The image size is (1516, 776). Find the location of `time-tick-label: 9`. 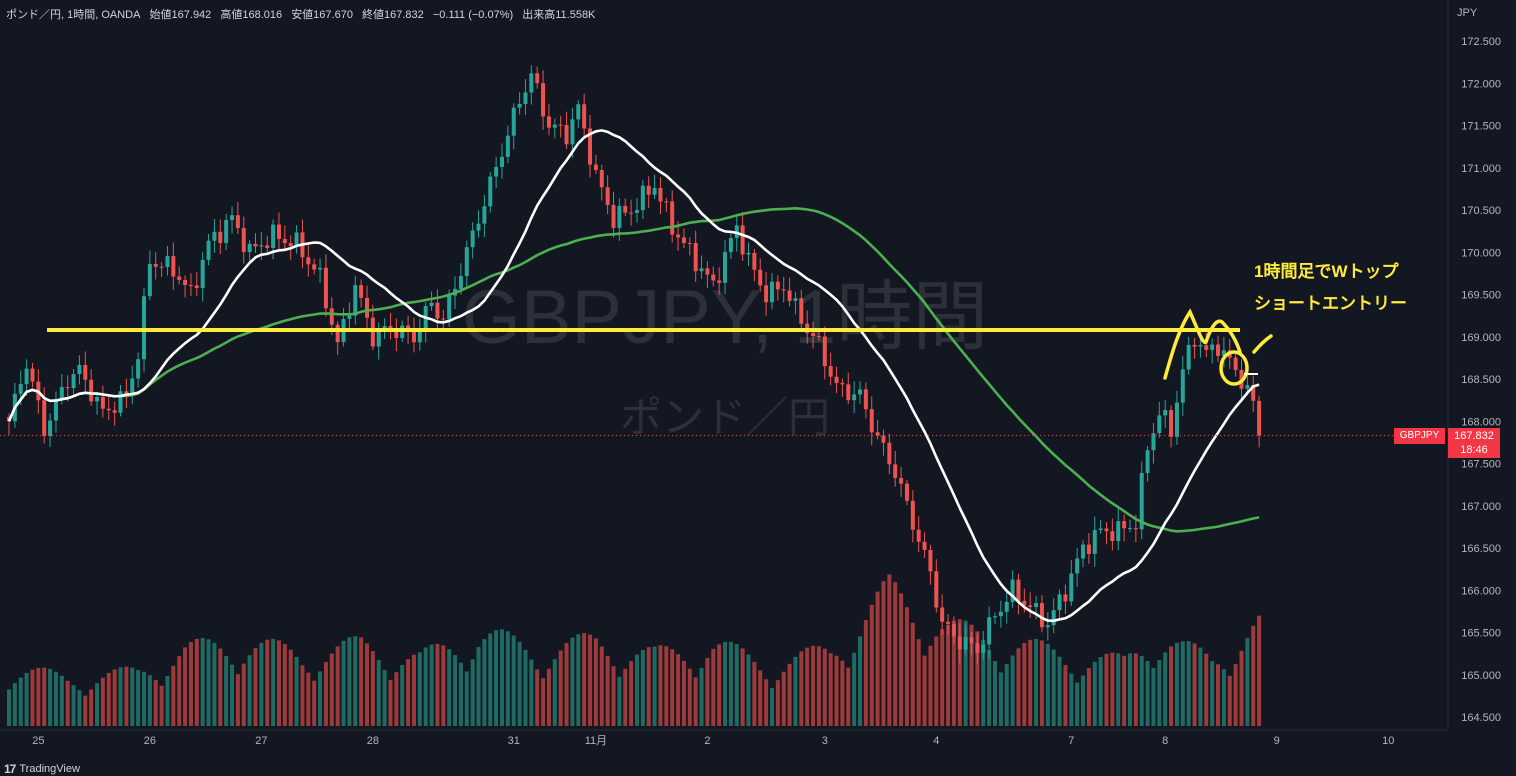

time-tick-label: 9 is located at coordinates (1277, 741).